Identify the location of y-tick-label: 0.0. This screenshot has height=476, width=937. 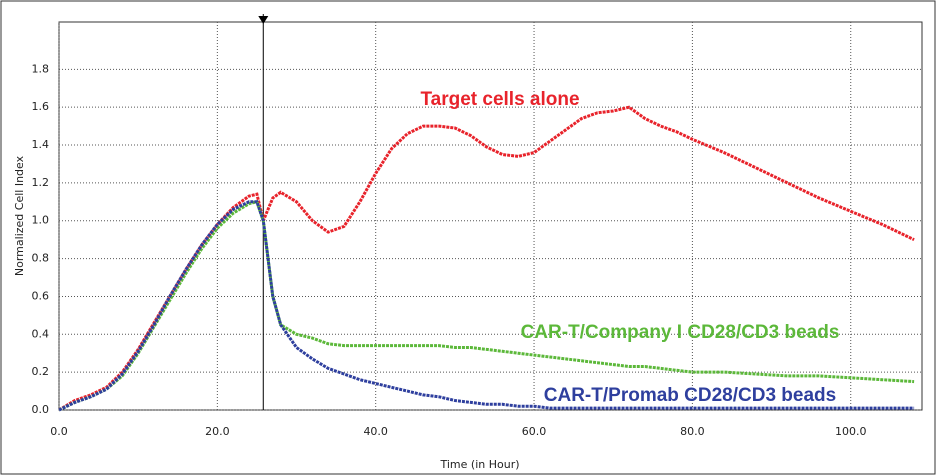
(41, 409).